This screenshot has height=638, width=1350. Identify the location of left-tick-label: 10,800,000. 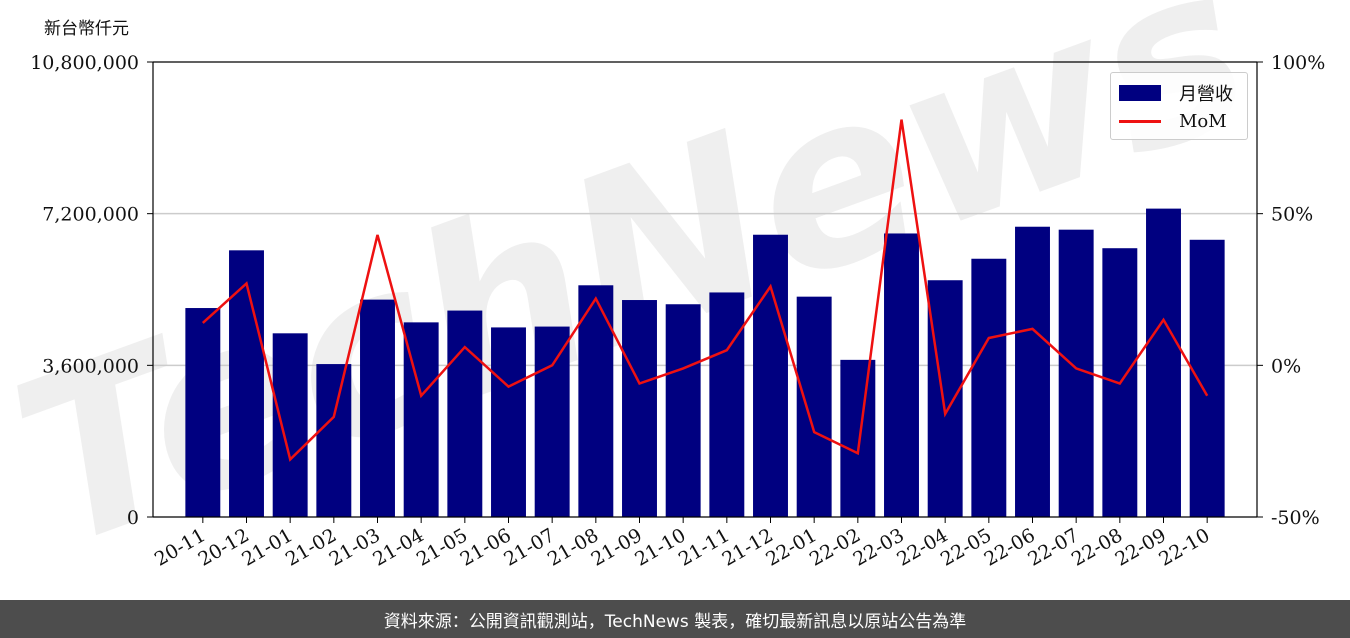
(84, 63).